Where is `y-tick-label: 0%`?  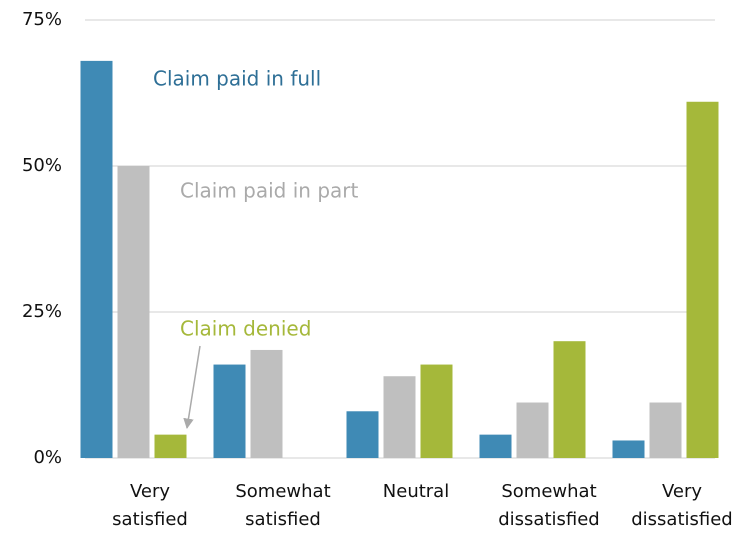 y-tick-label: 0% is located at coordinates (47, 457).